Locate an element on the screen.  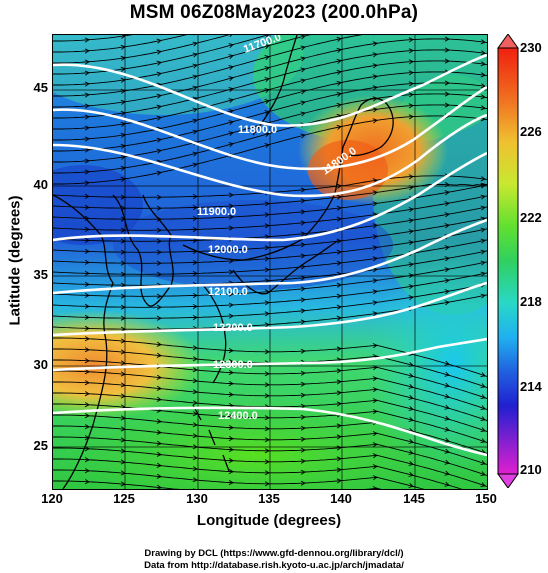
y-tick-label: 35 is located at coordinates (40, 274).